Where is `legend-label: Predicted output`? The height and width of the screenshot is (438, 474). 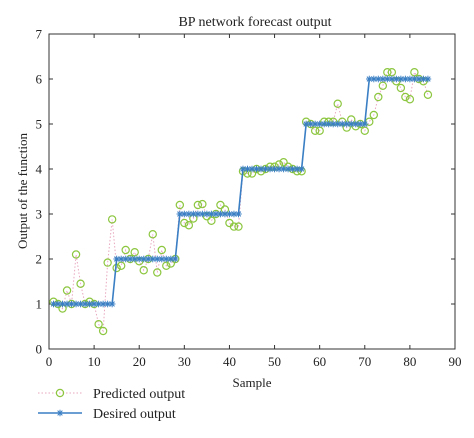 legend-label: Predicted output is located at coordinates (139, 394).